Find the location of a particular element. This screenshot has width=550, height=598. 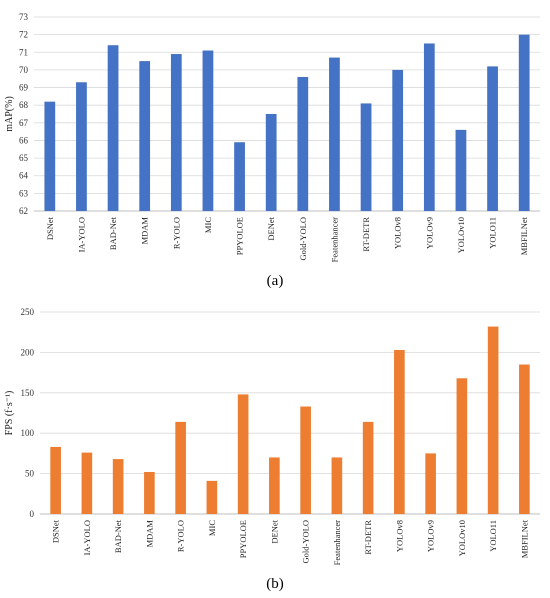

y-tick-label: 200 is located at coordinates (28, 352).